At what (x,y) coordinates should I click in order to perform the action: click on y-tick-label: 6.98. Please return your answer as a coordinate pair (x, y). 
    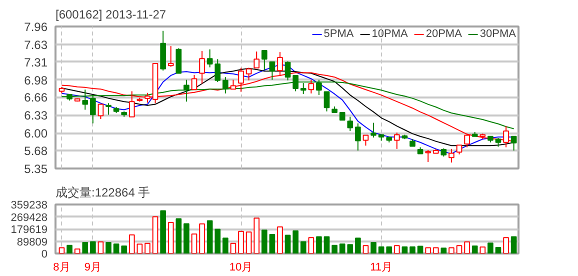
    Looking at the image, I should click on (36, 80).